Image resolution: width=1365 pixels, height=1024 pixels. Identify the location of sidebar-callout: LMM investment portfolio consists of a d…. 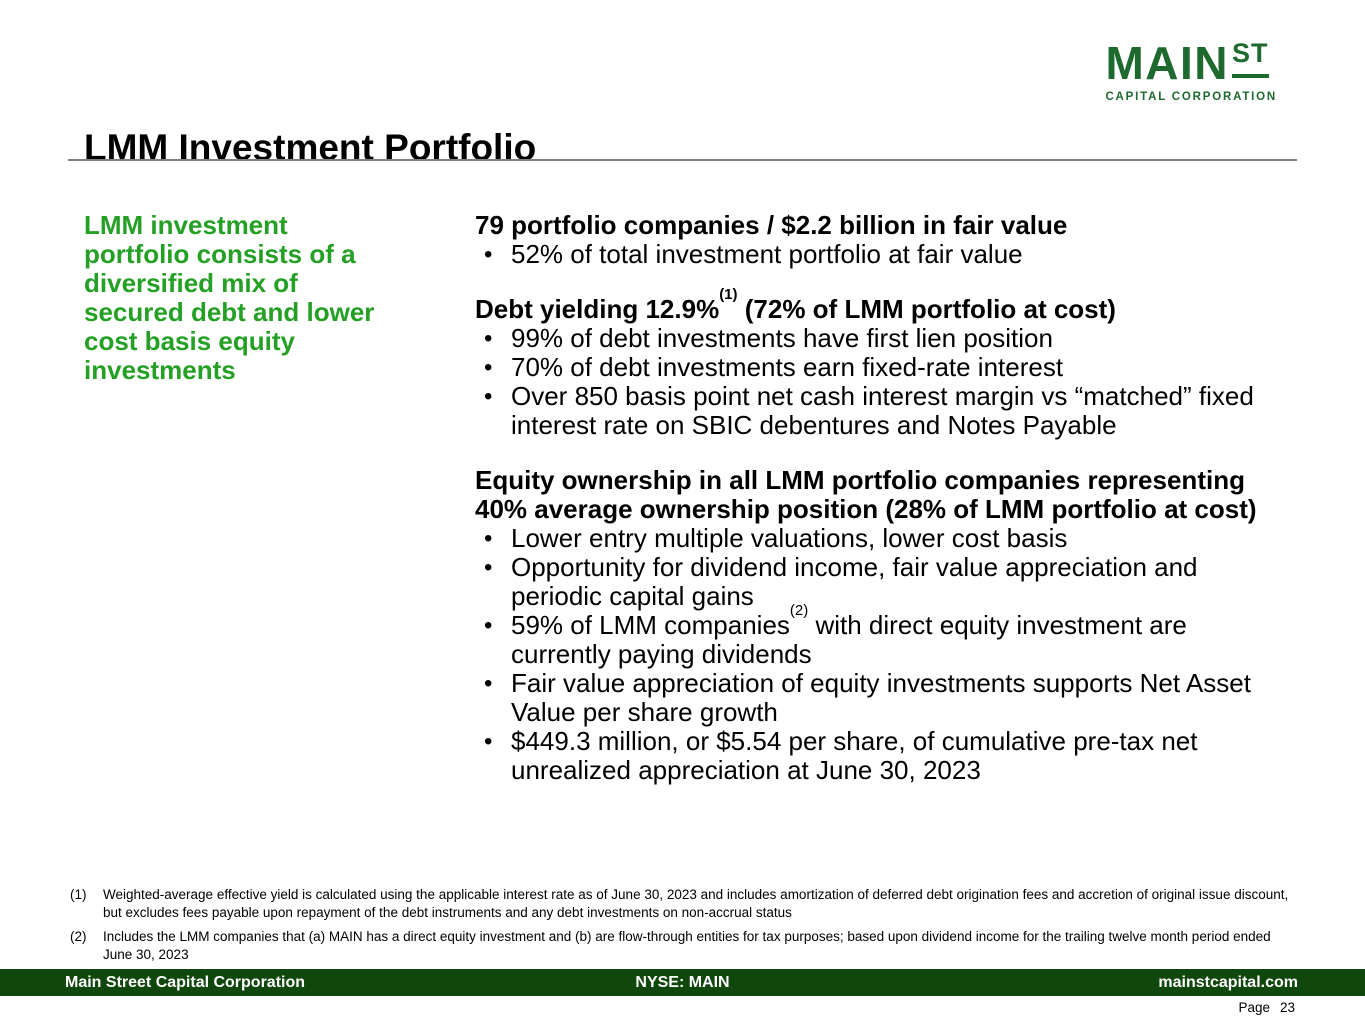
(229, 297).